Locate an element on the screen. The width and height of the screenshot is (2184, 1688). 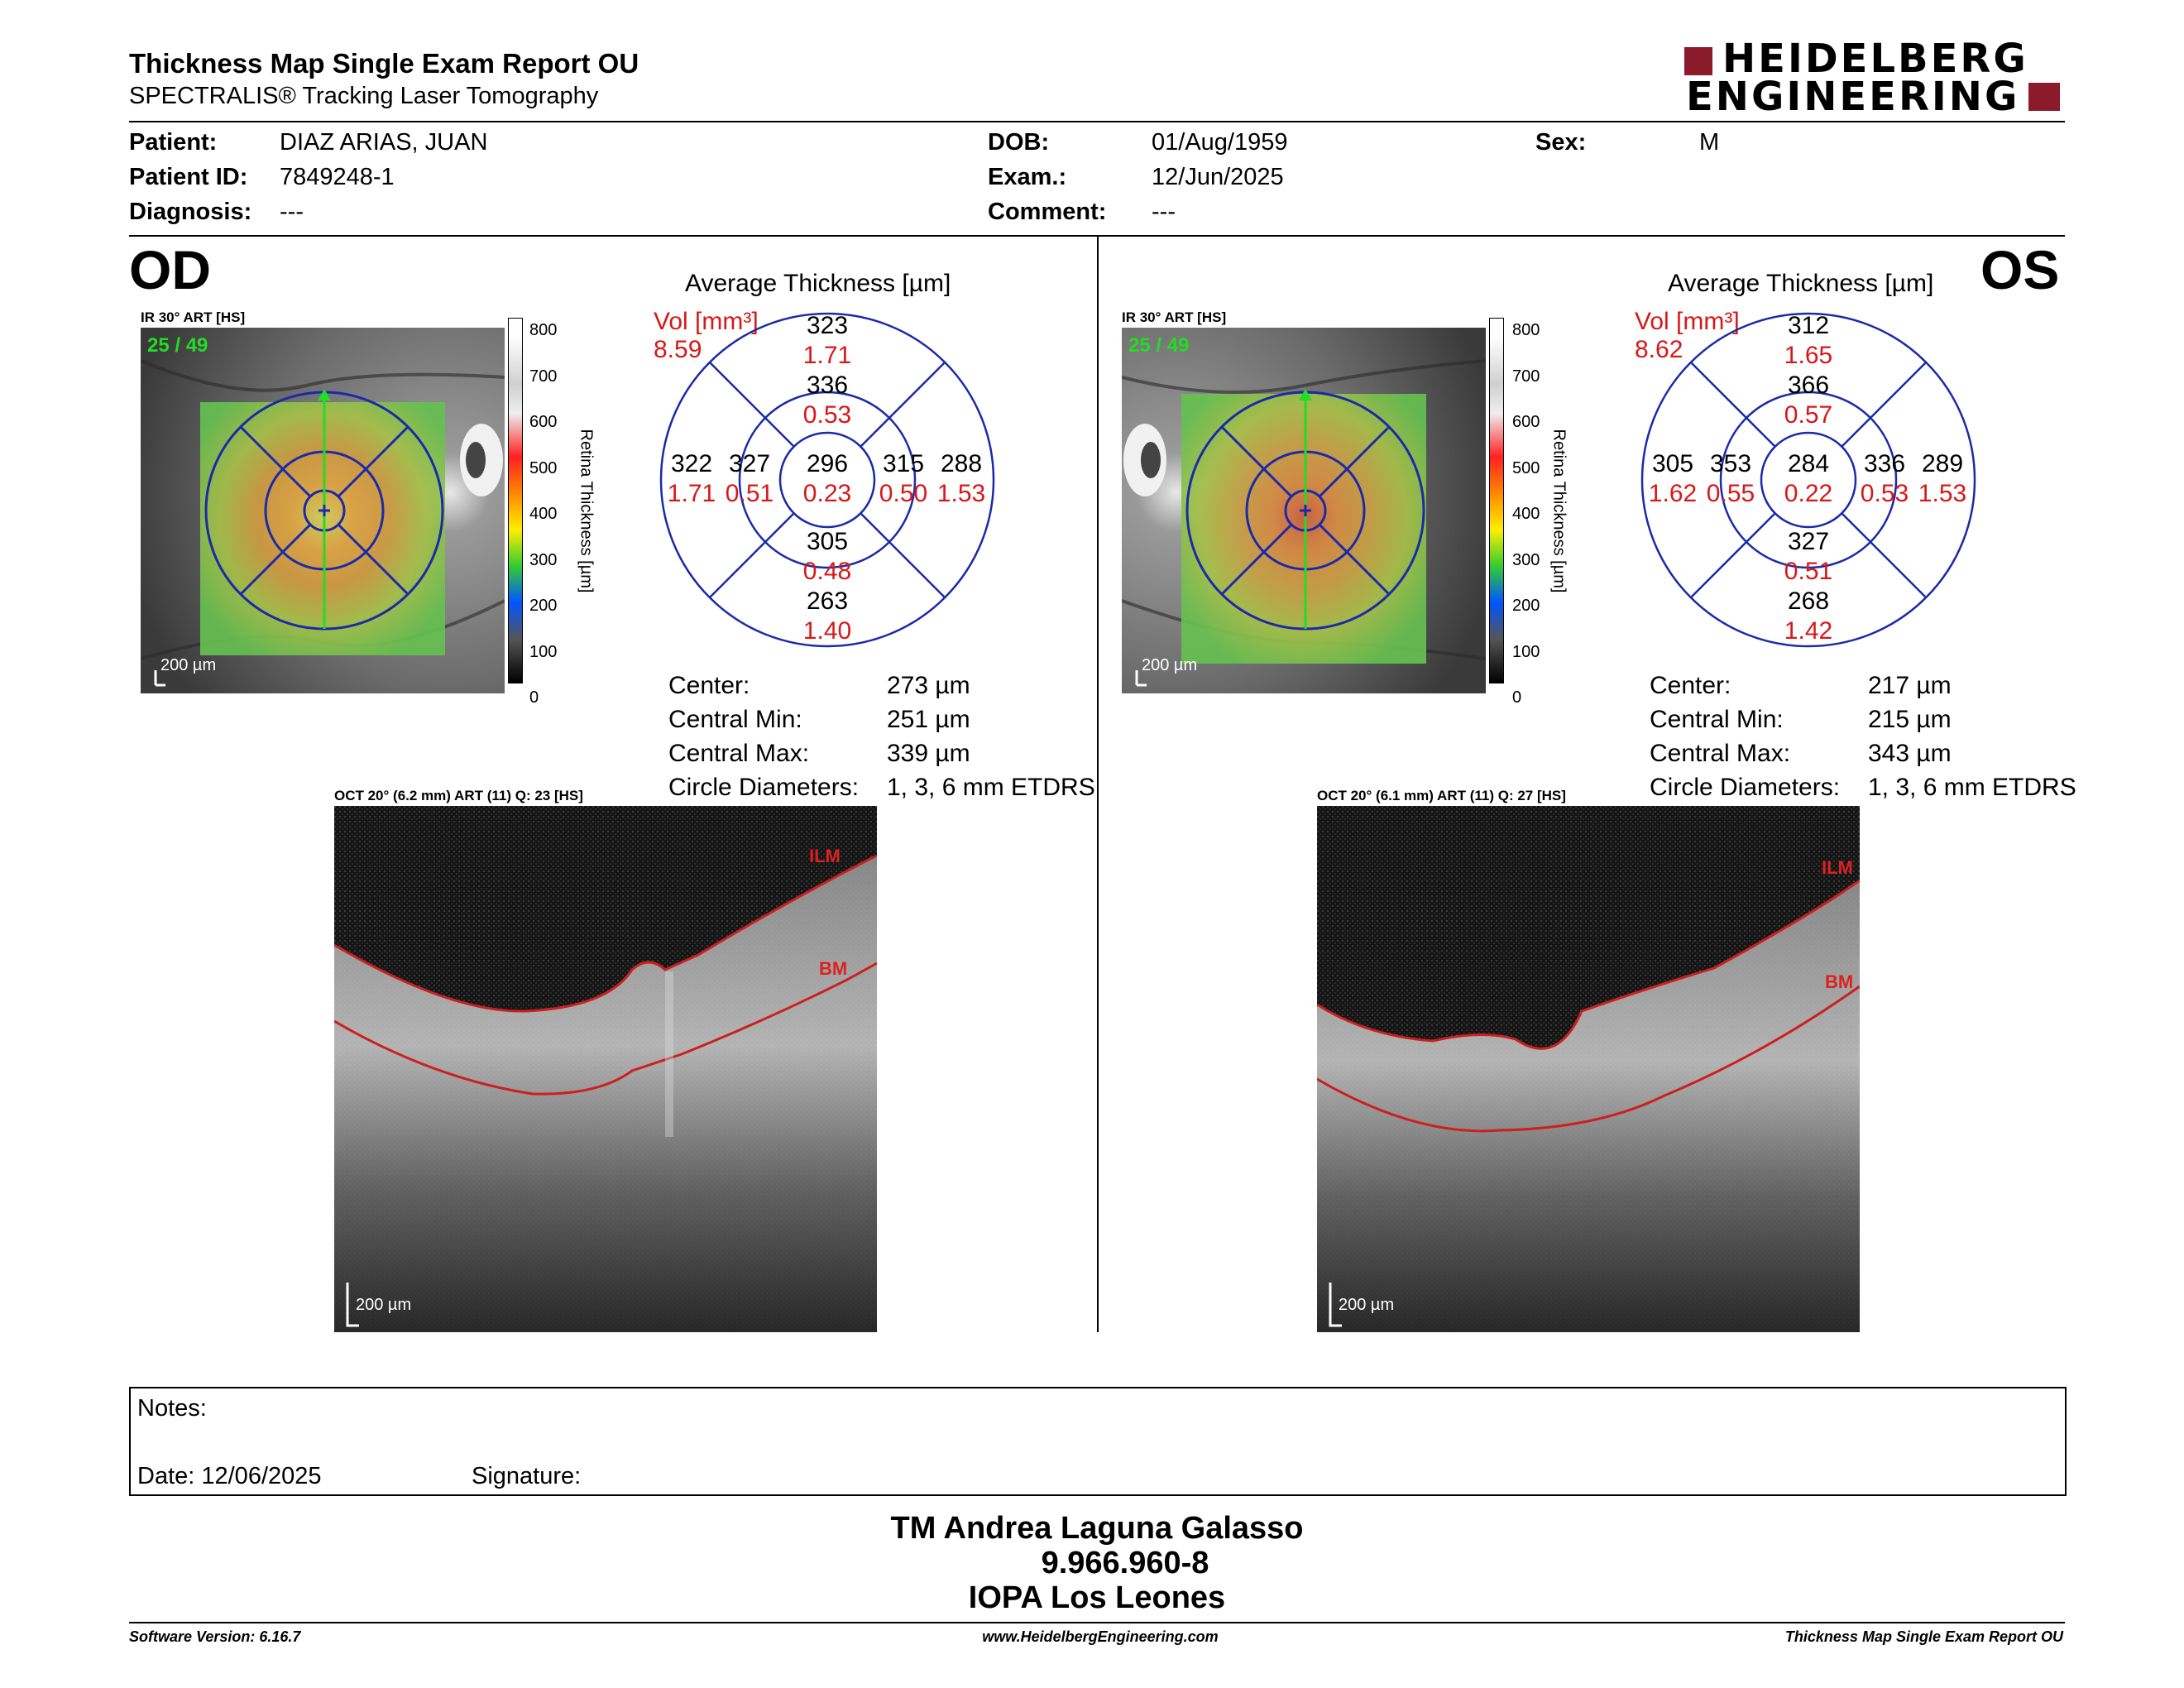
od-colorbar-ticks: 800 700 600 500 400 300 200 100 0 is located at coordinates (543, 514).